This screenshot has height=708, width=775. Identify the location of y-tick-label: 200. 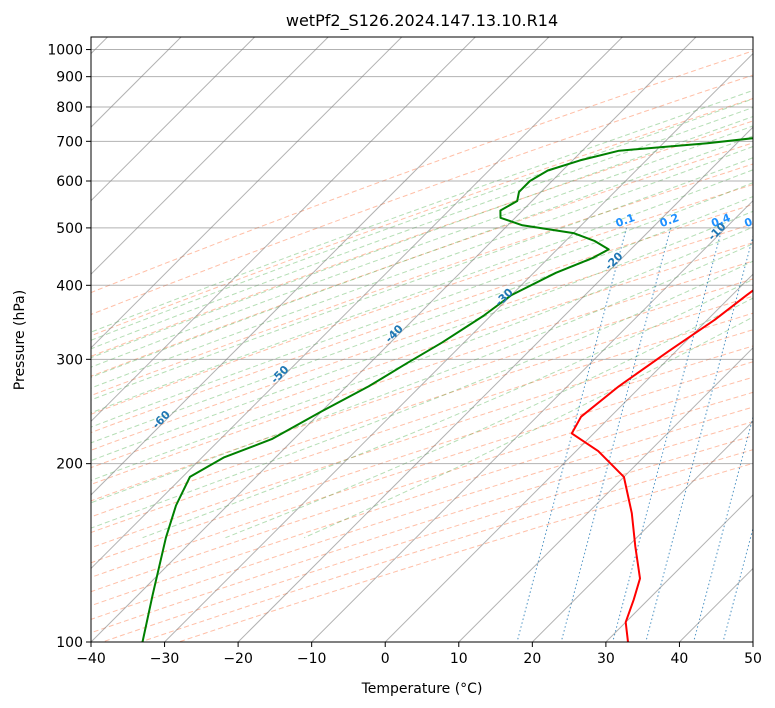
(69, 465).